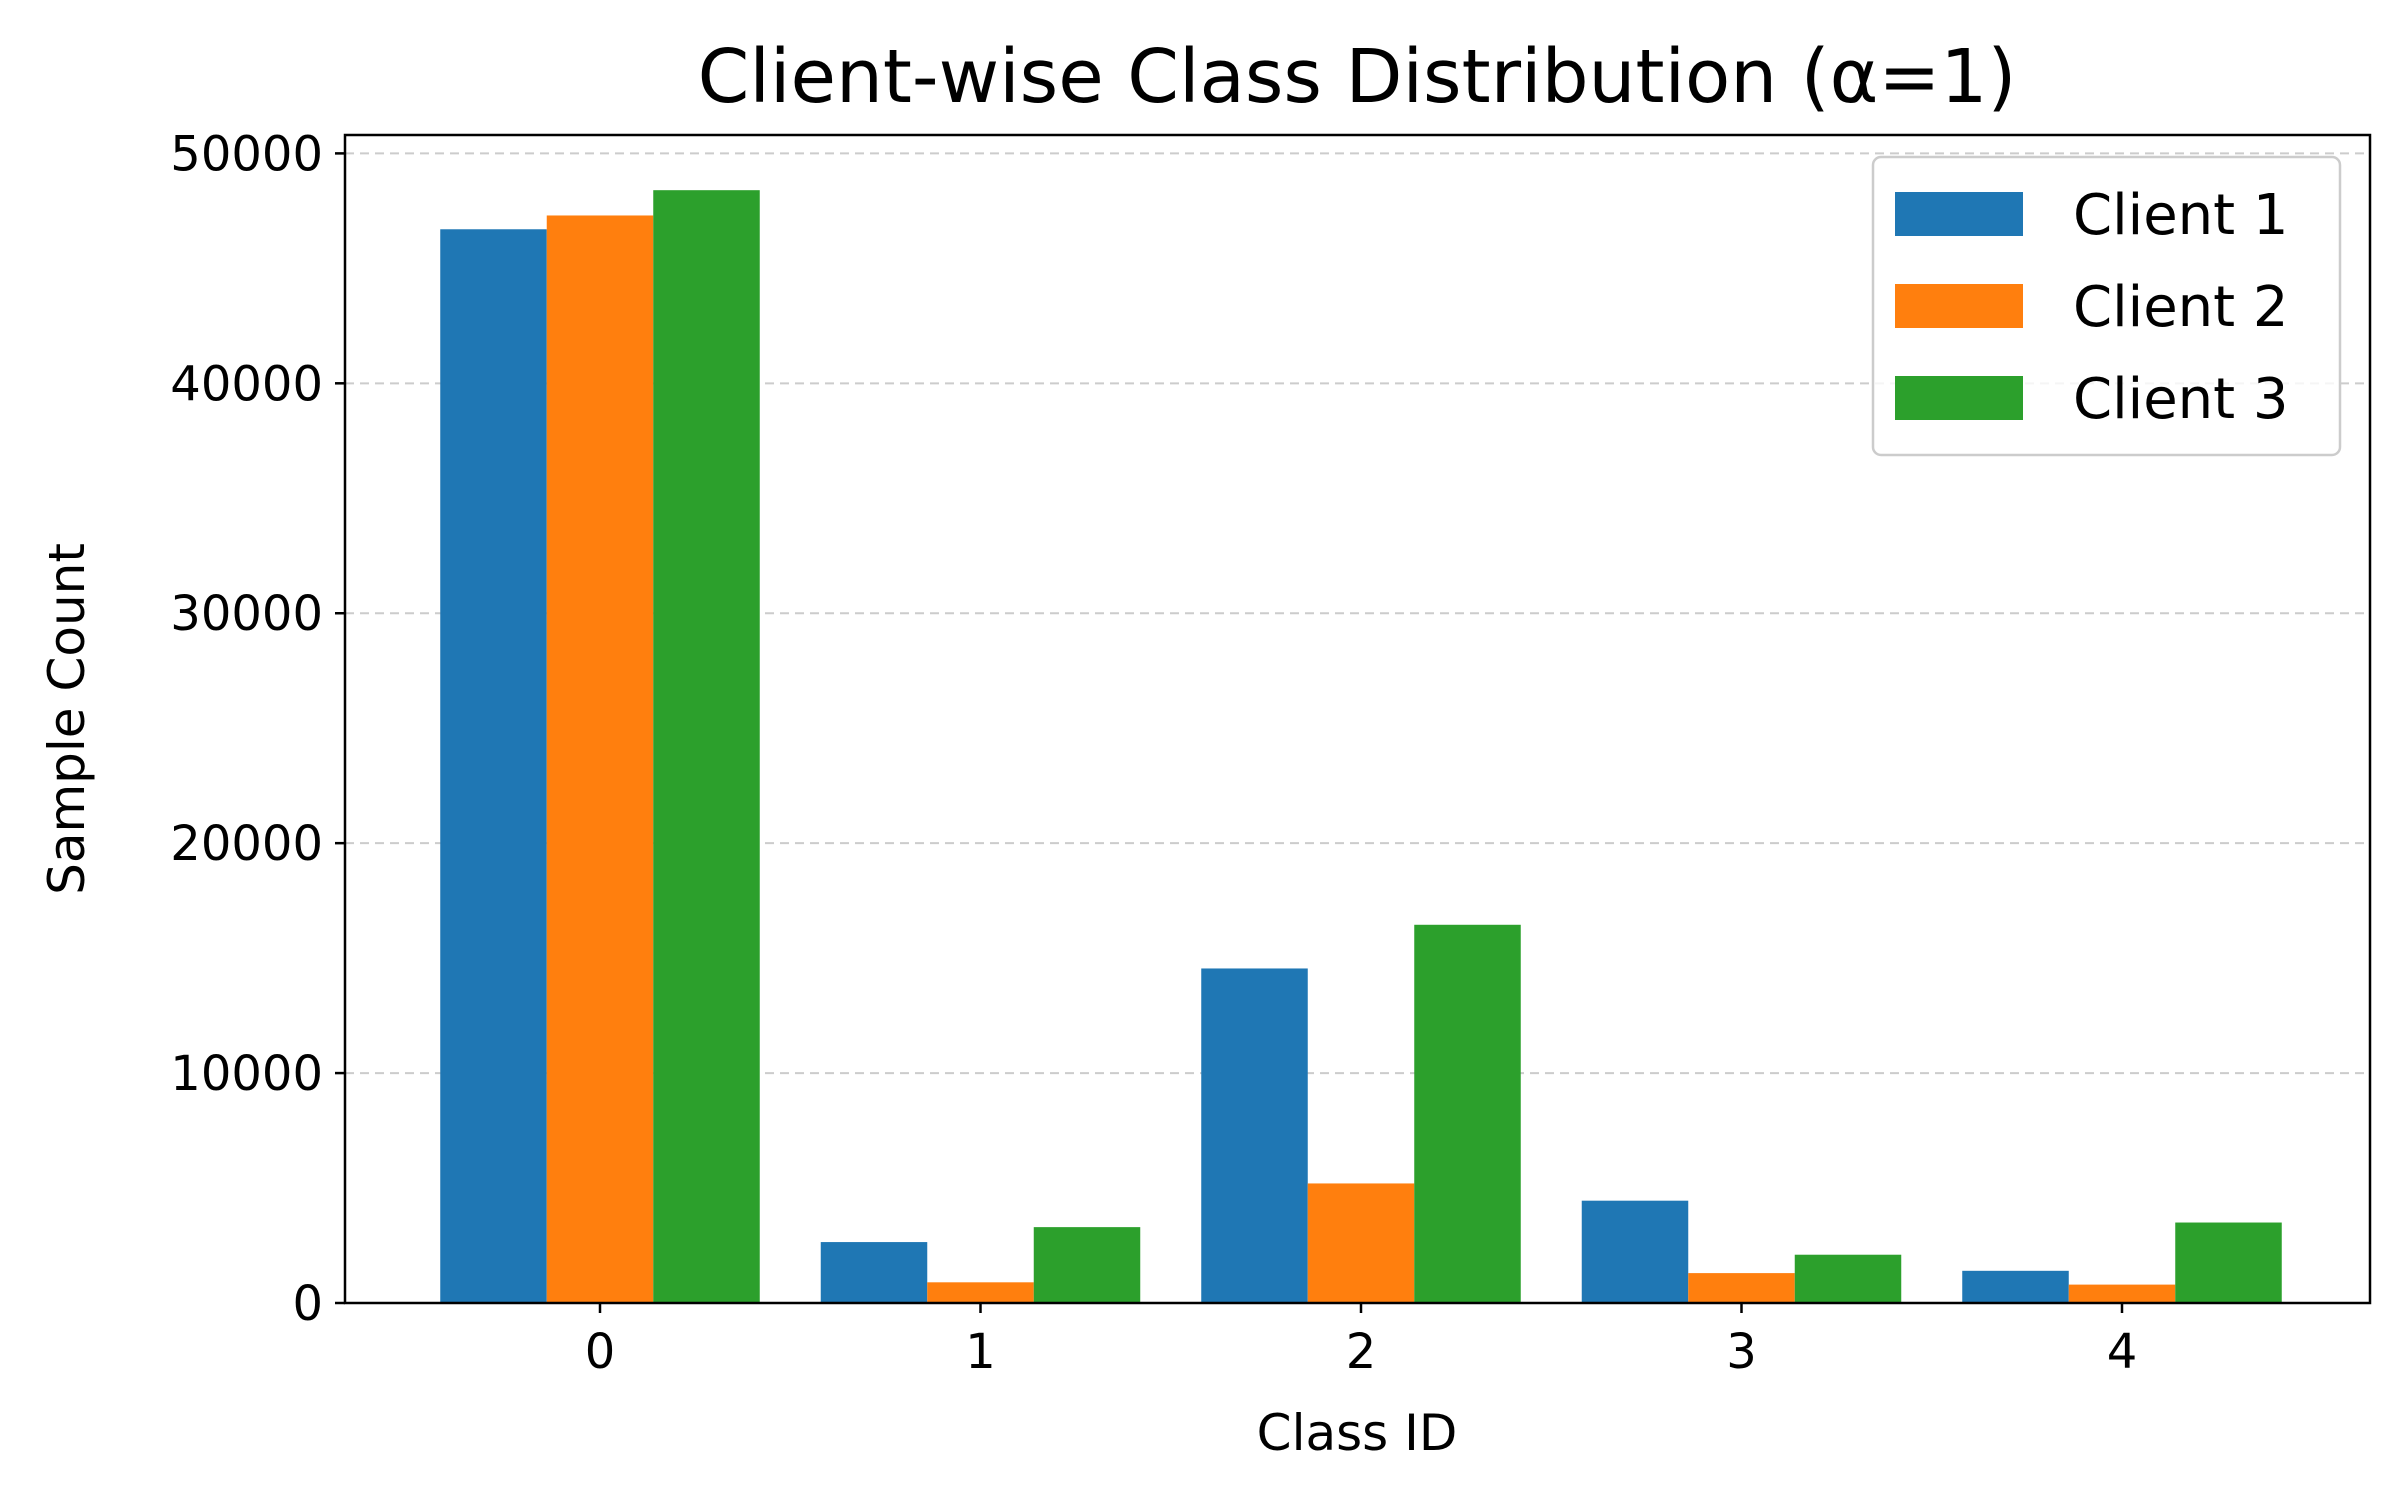 The width and height of the screenshot is (2400, 1500). I want to click on legend-swatch-client3, so click(1959, 398).